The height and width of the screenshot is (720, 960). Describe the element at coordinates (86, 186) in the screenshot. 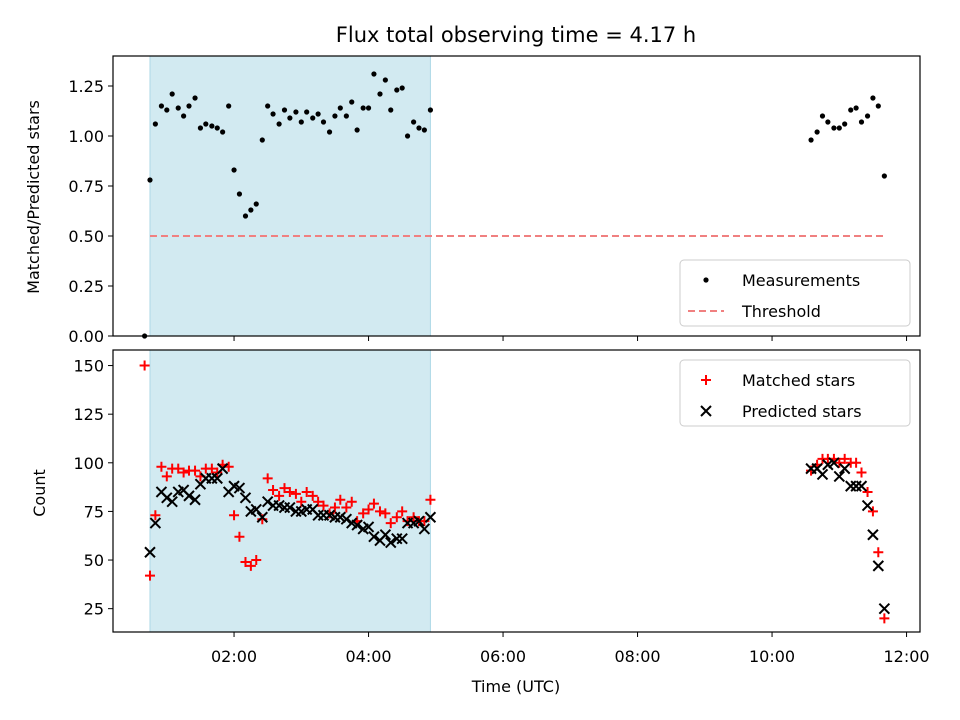

I see `y-tick-label: 0.75` at that location.